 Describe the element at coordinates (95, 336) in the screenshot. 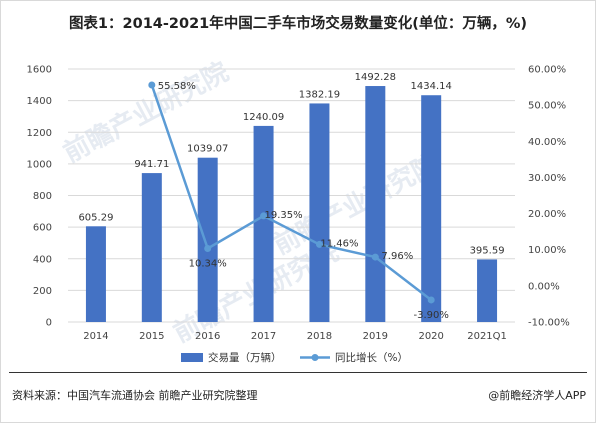

I see `x-tick-label: 2014` at that location.